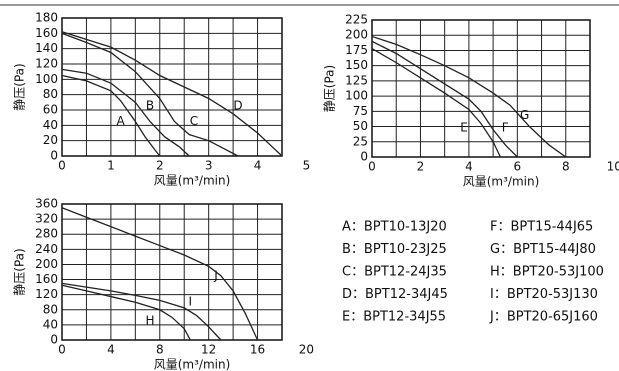  What do you see at coordinates (306, 350) in the screenshot?
I see `x-tick-label: 20` at bounding box center [306, 350].